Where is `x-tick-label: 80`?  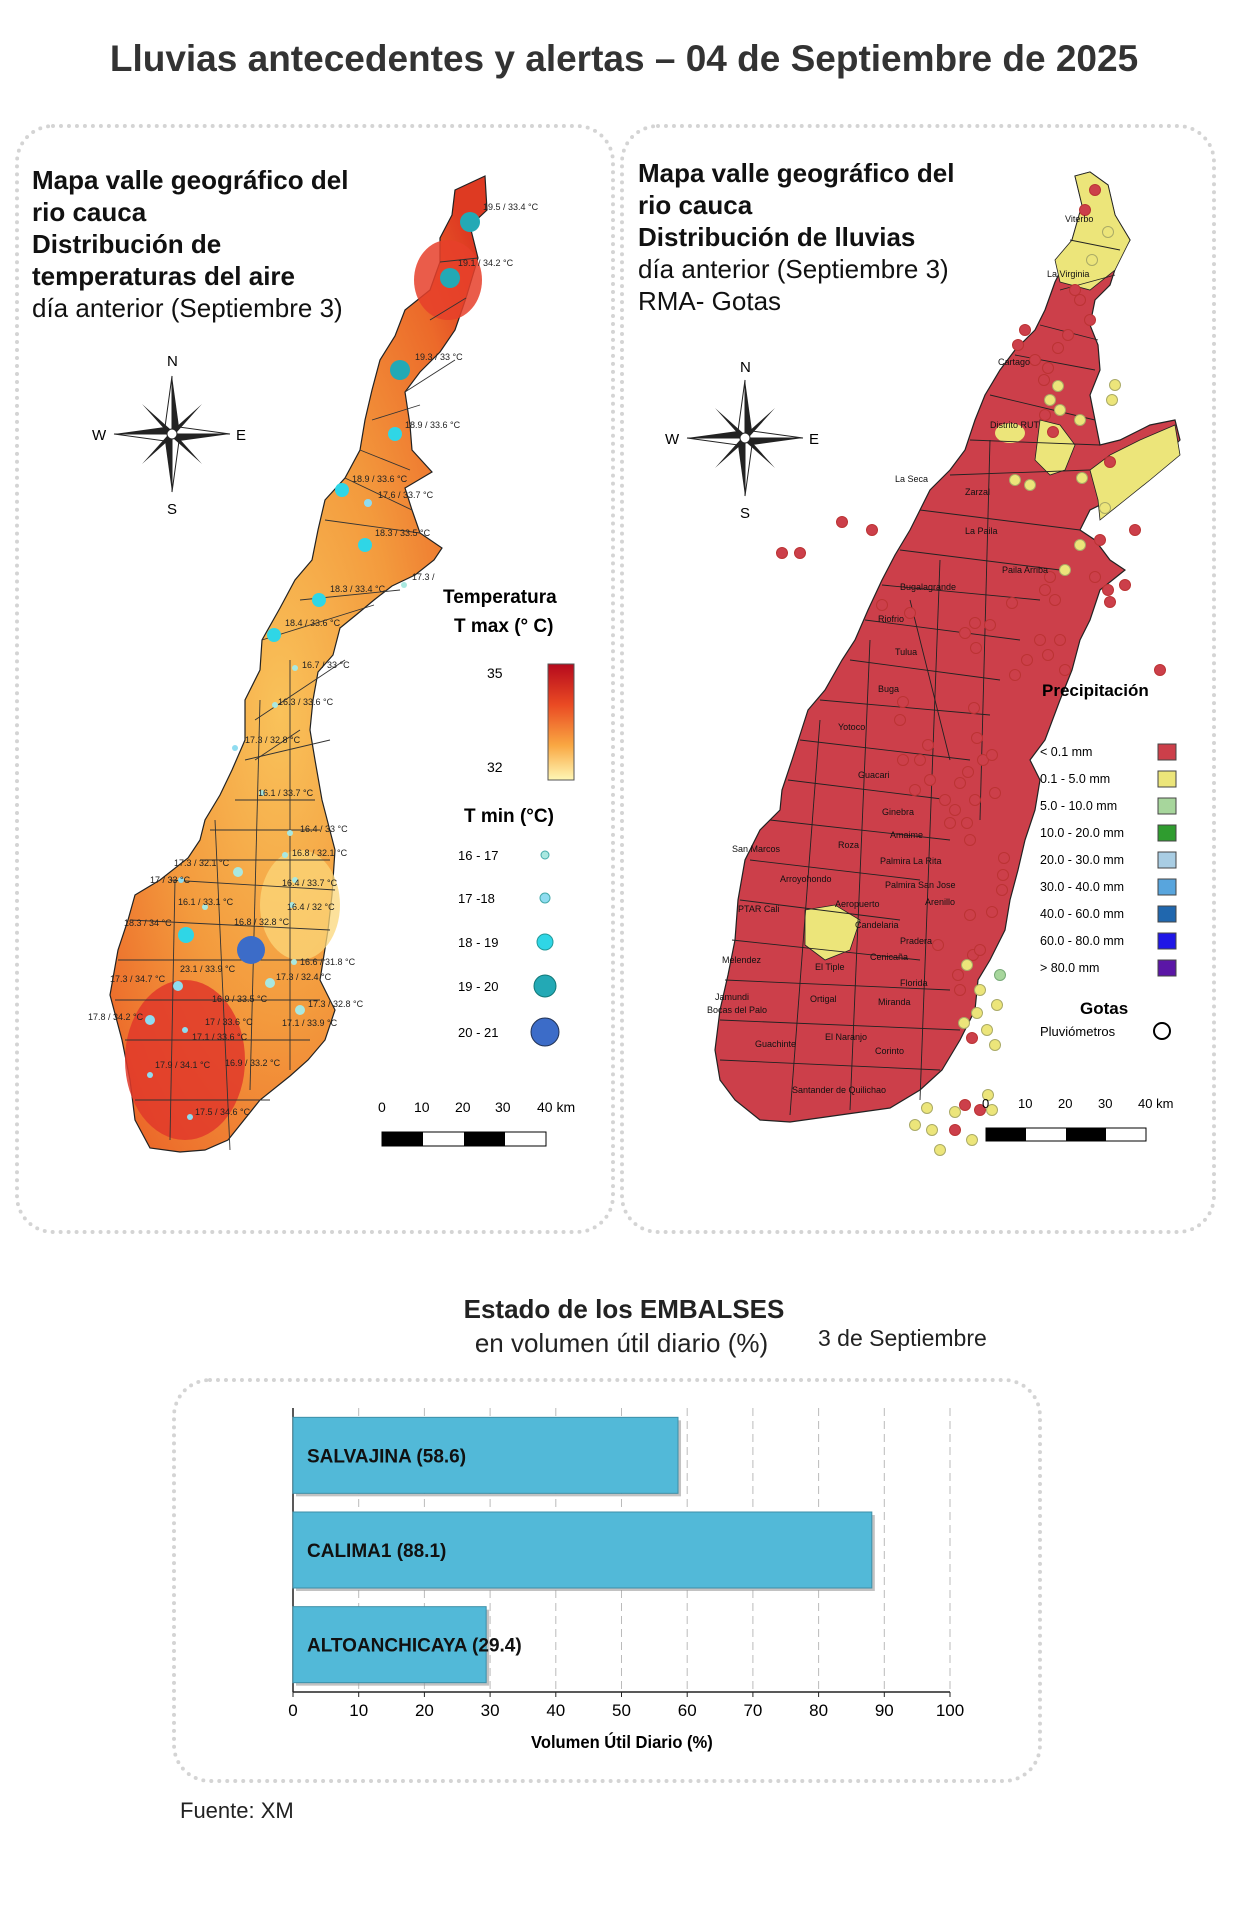 x-tick-label: 80 is located at coordinates (818, 1710).